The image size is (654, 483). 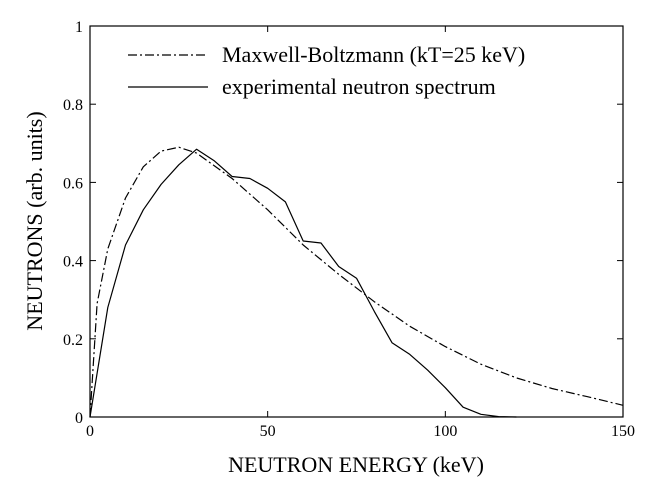 What do you see at coordinates (445, 431) in the screenshot?
I see `x-tick-label: 100` at bounding box center [445, 431].